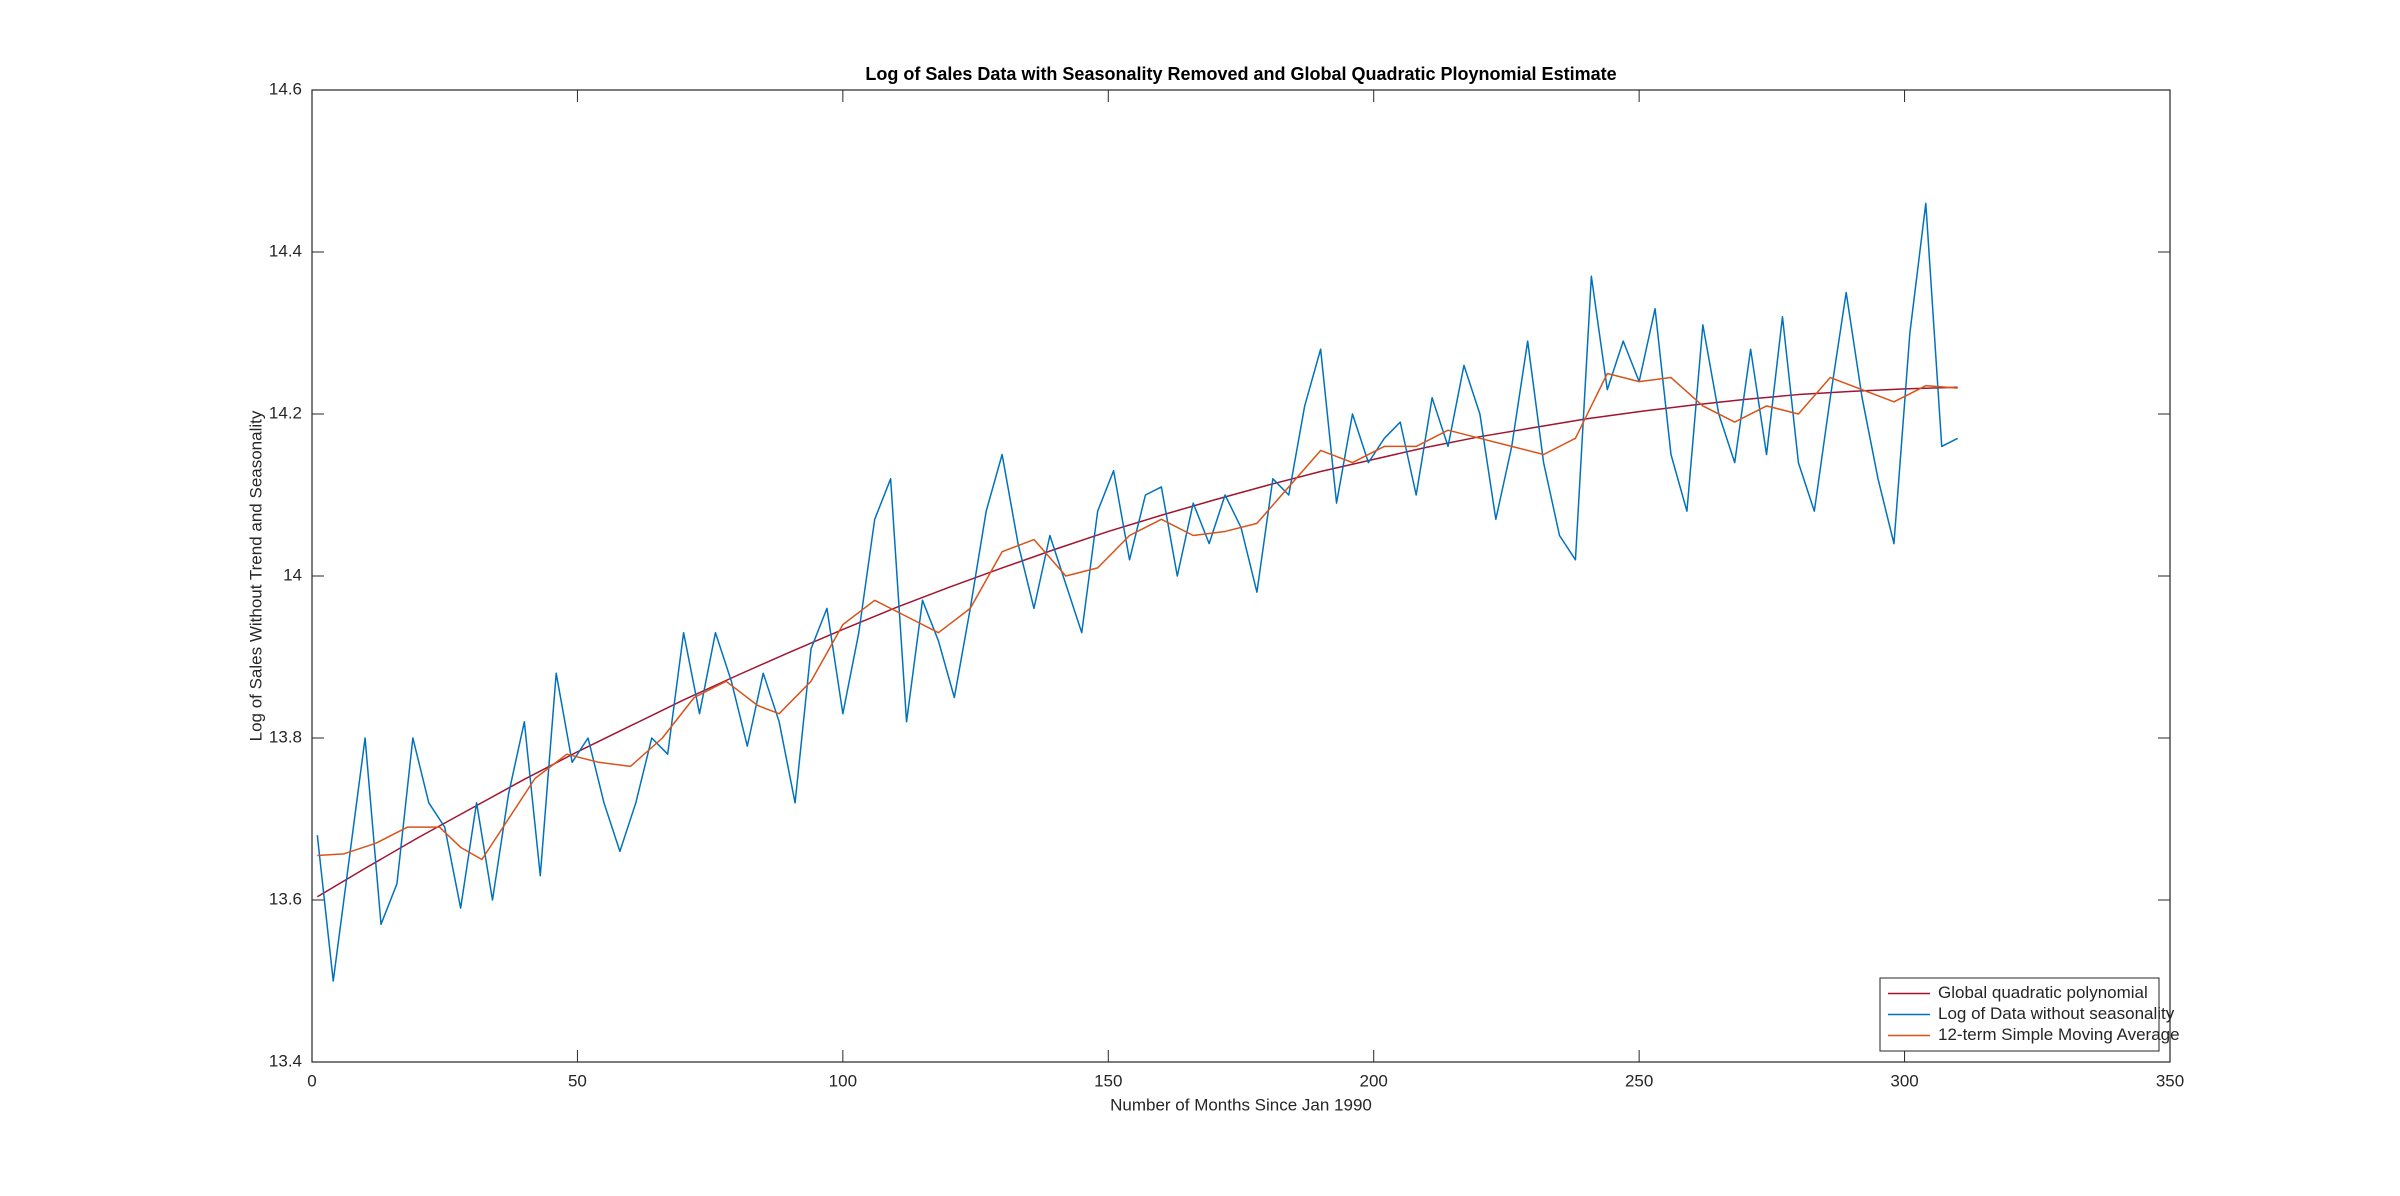 This screenshot has width=2400, height=1196. What do you see at coordinates (285, 898) in the screenshot?
I see `y-tick-label: 13.6` at bounding box center [285, 898].